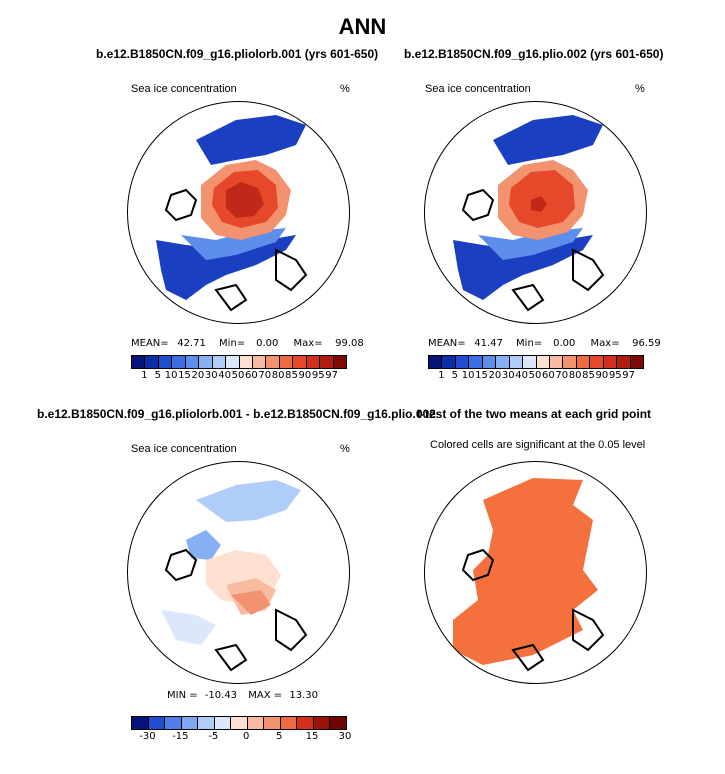  Describe the element at coordinates (246, 736) in the screenshot. I see `colorbar-tick-label: 0` at that location.